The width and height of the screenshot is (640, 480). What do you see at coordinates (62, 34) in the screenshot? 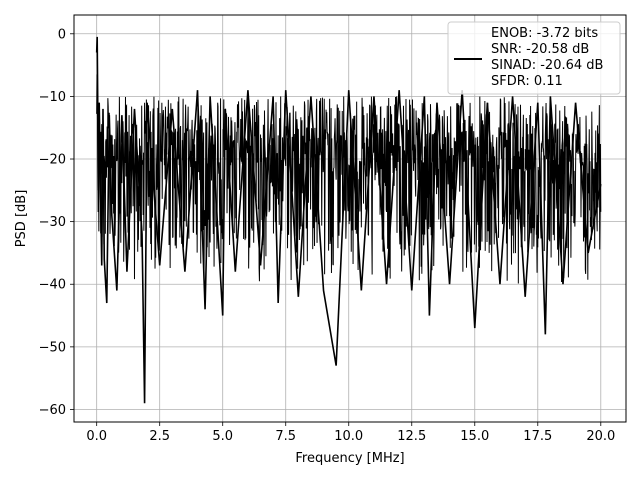
I see `y-tick-label: 0` at bounding box center [62, 34].